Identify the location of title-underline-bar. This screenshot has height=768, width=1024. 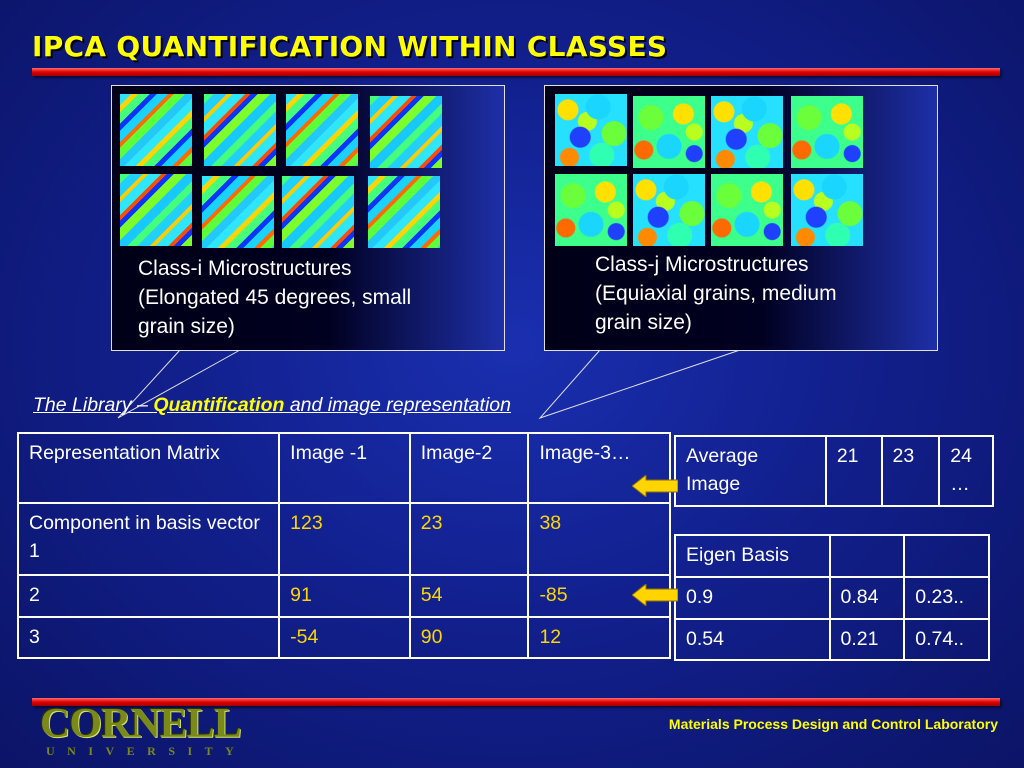
(516, 72).